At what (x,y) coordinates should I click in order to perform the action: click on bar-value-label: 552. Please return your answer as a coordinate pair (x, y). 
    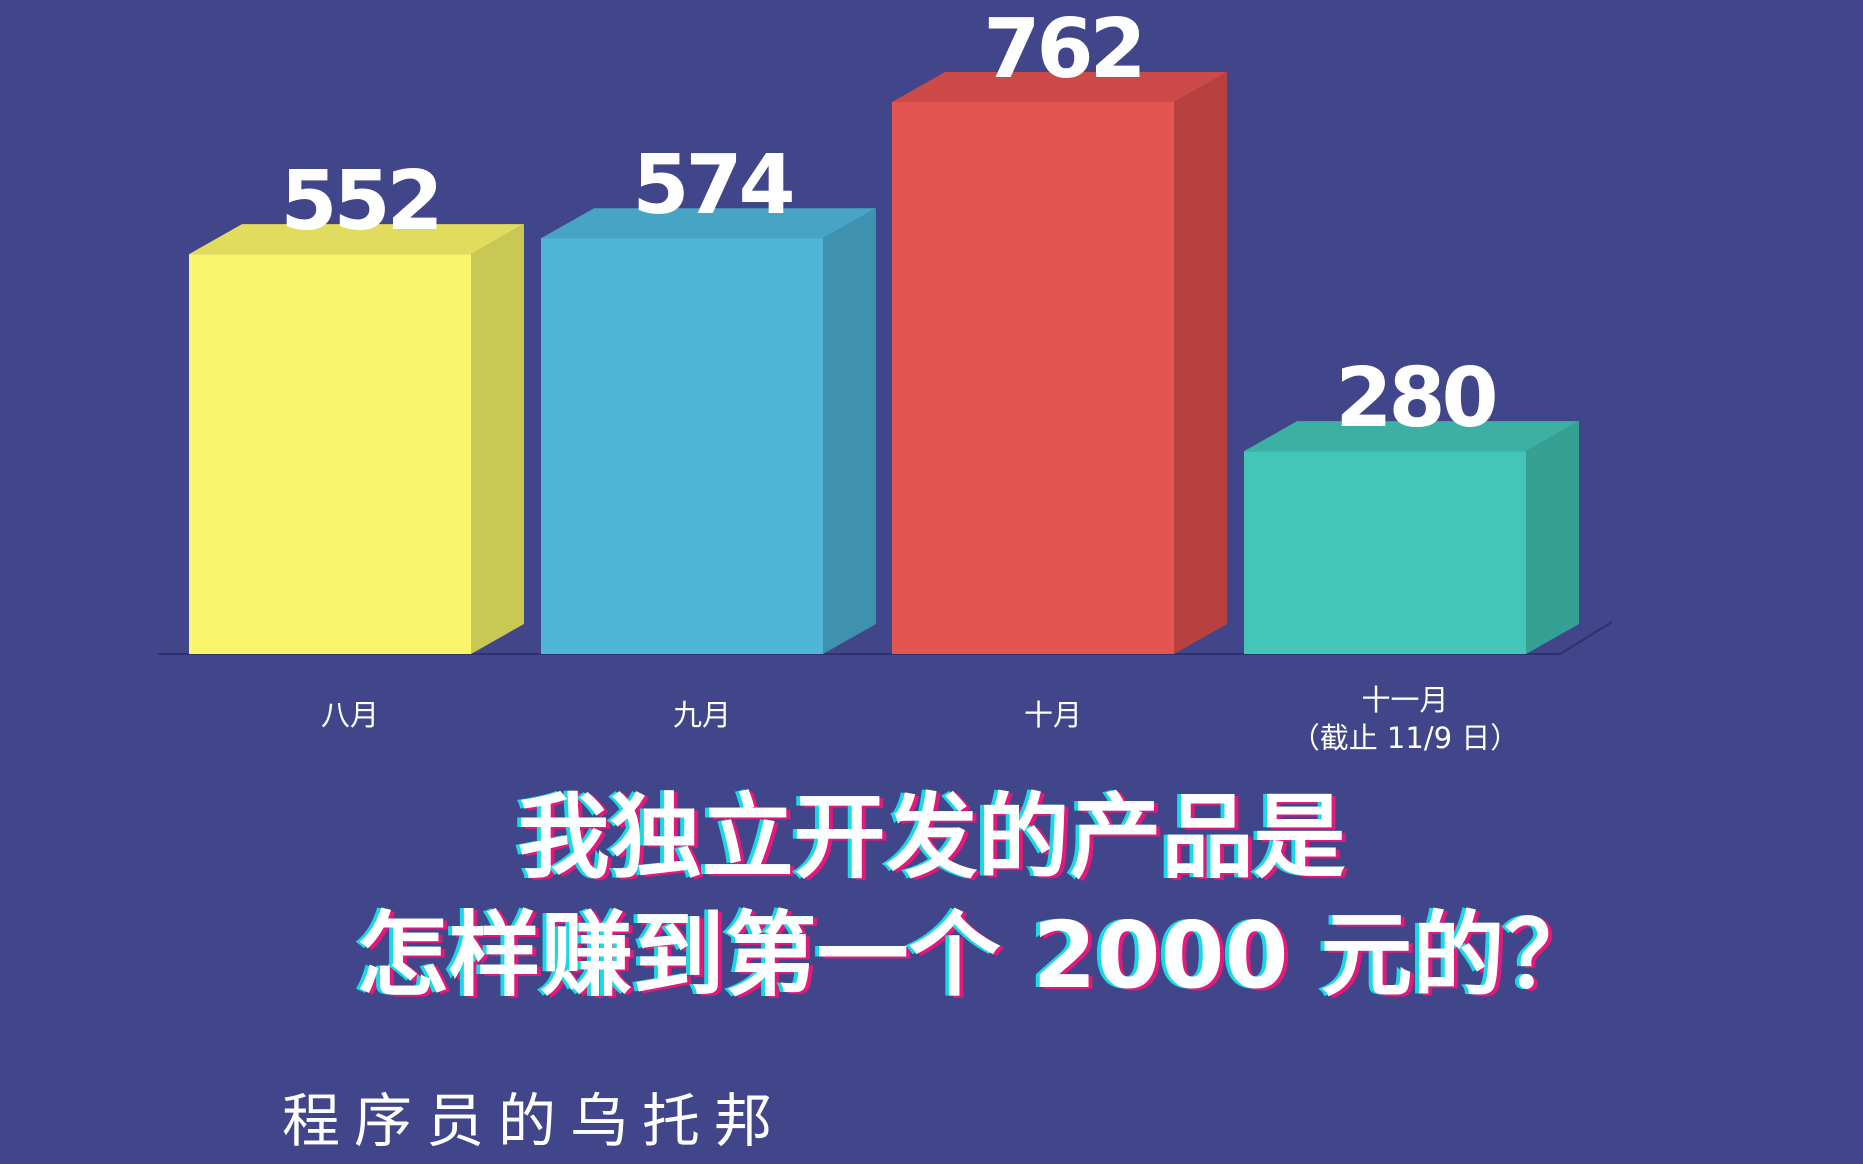
    Looking at the image, I should click on (359, 201).